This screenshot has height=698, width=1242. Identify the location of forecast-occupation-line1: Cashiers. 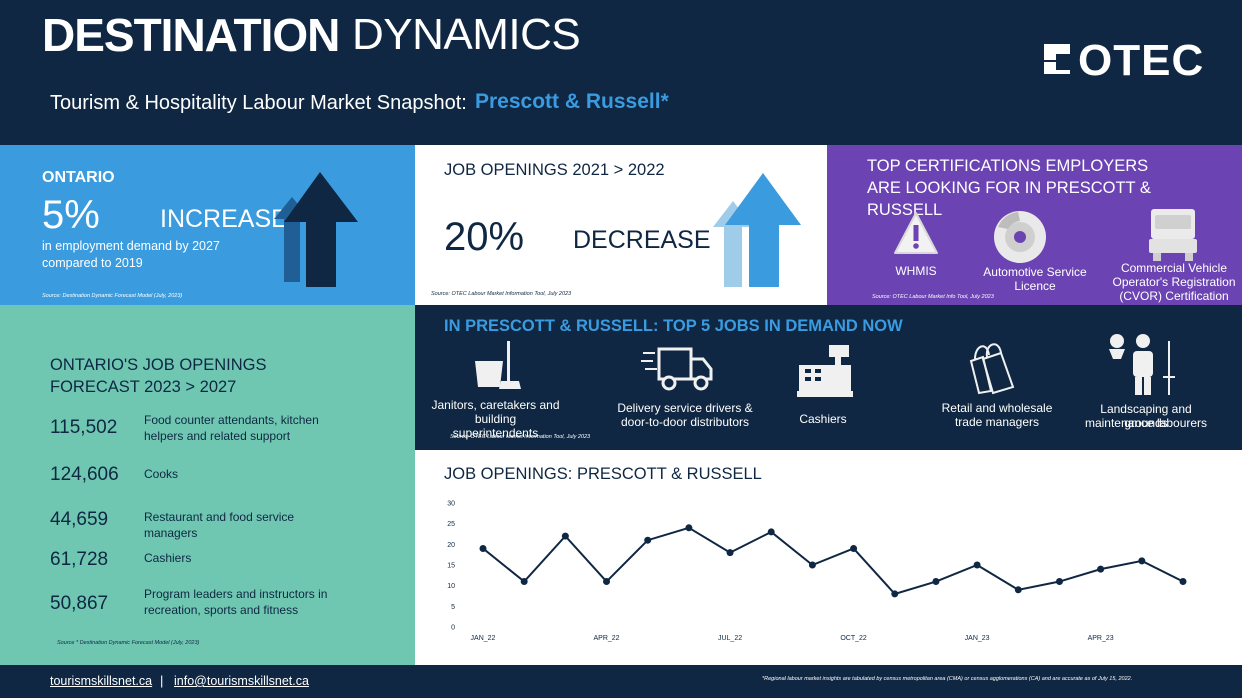
(168, 558).